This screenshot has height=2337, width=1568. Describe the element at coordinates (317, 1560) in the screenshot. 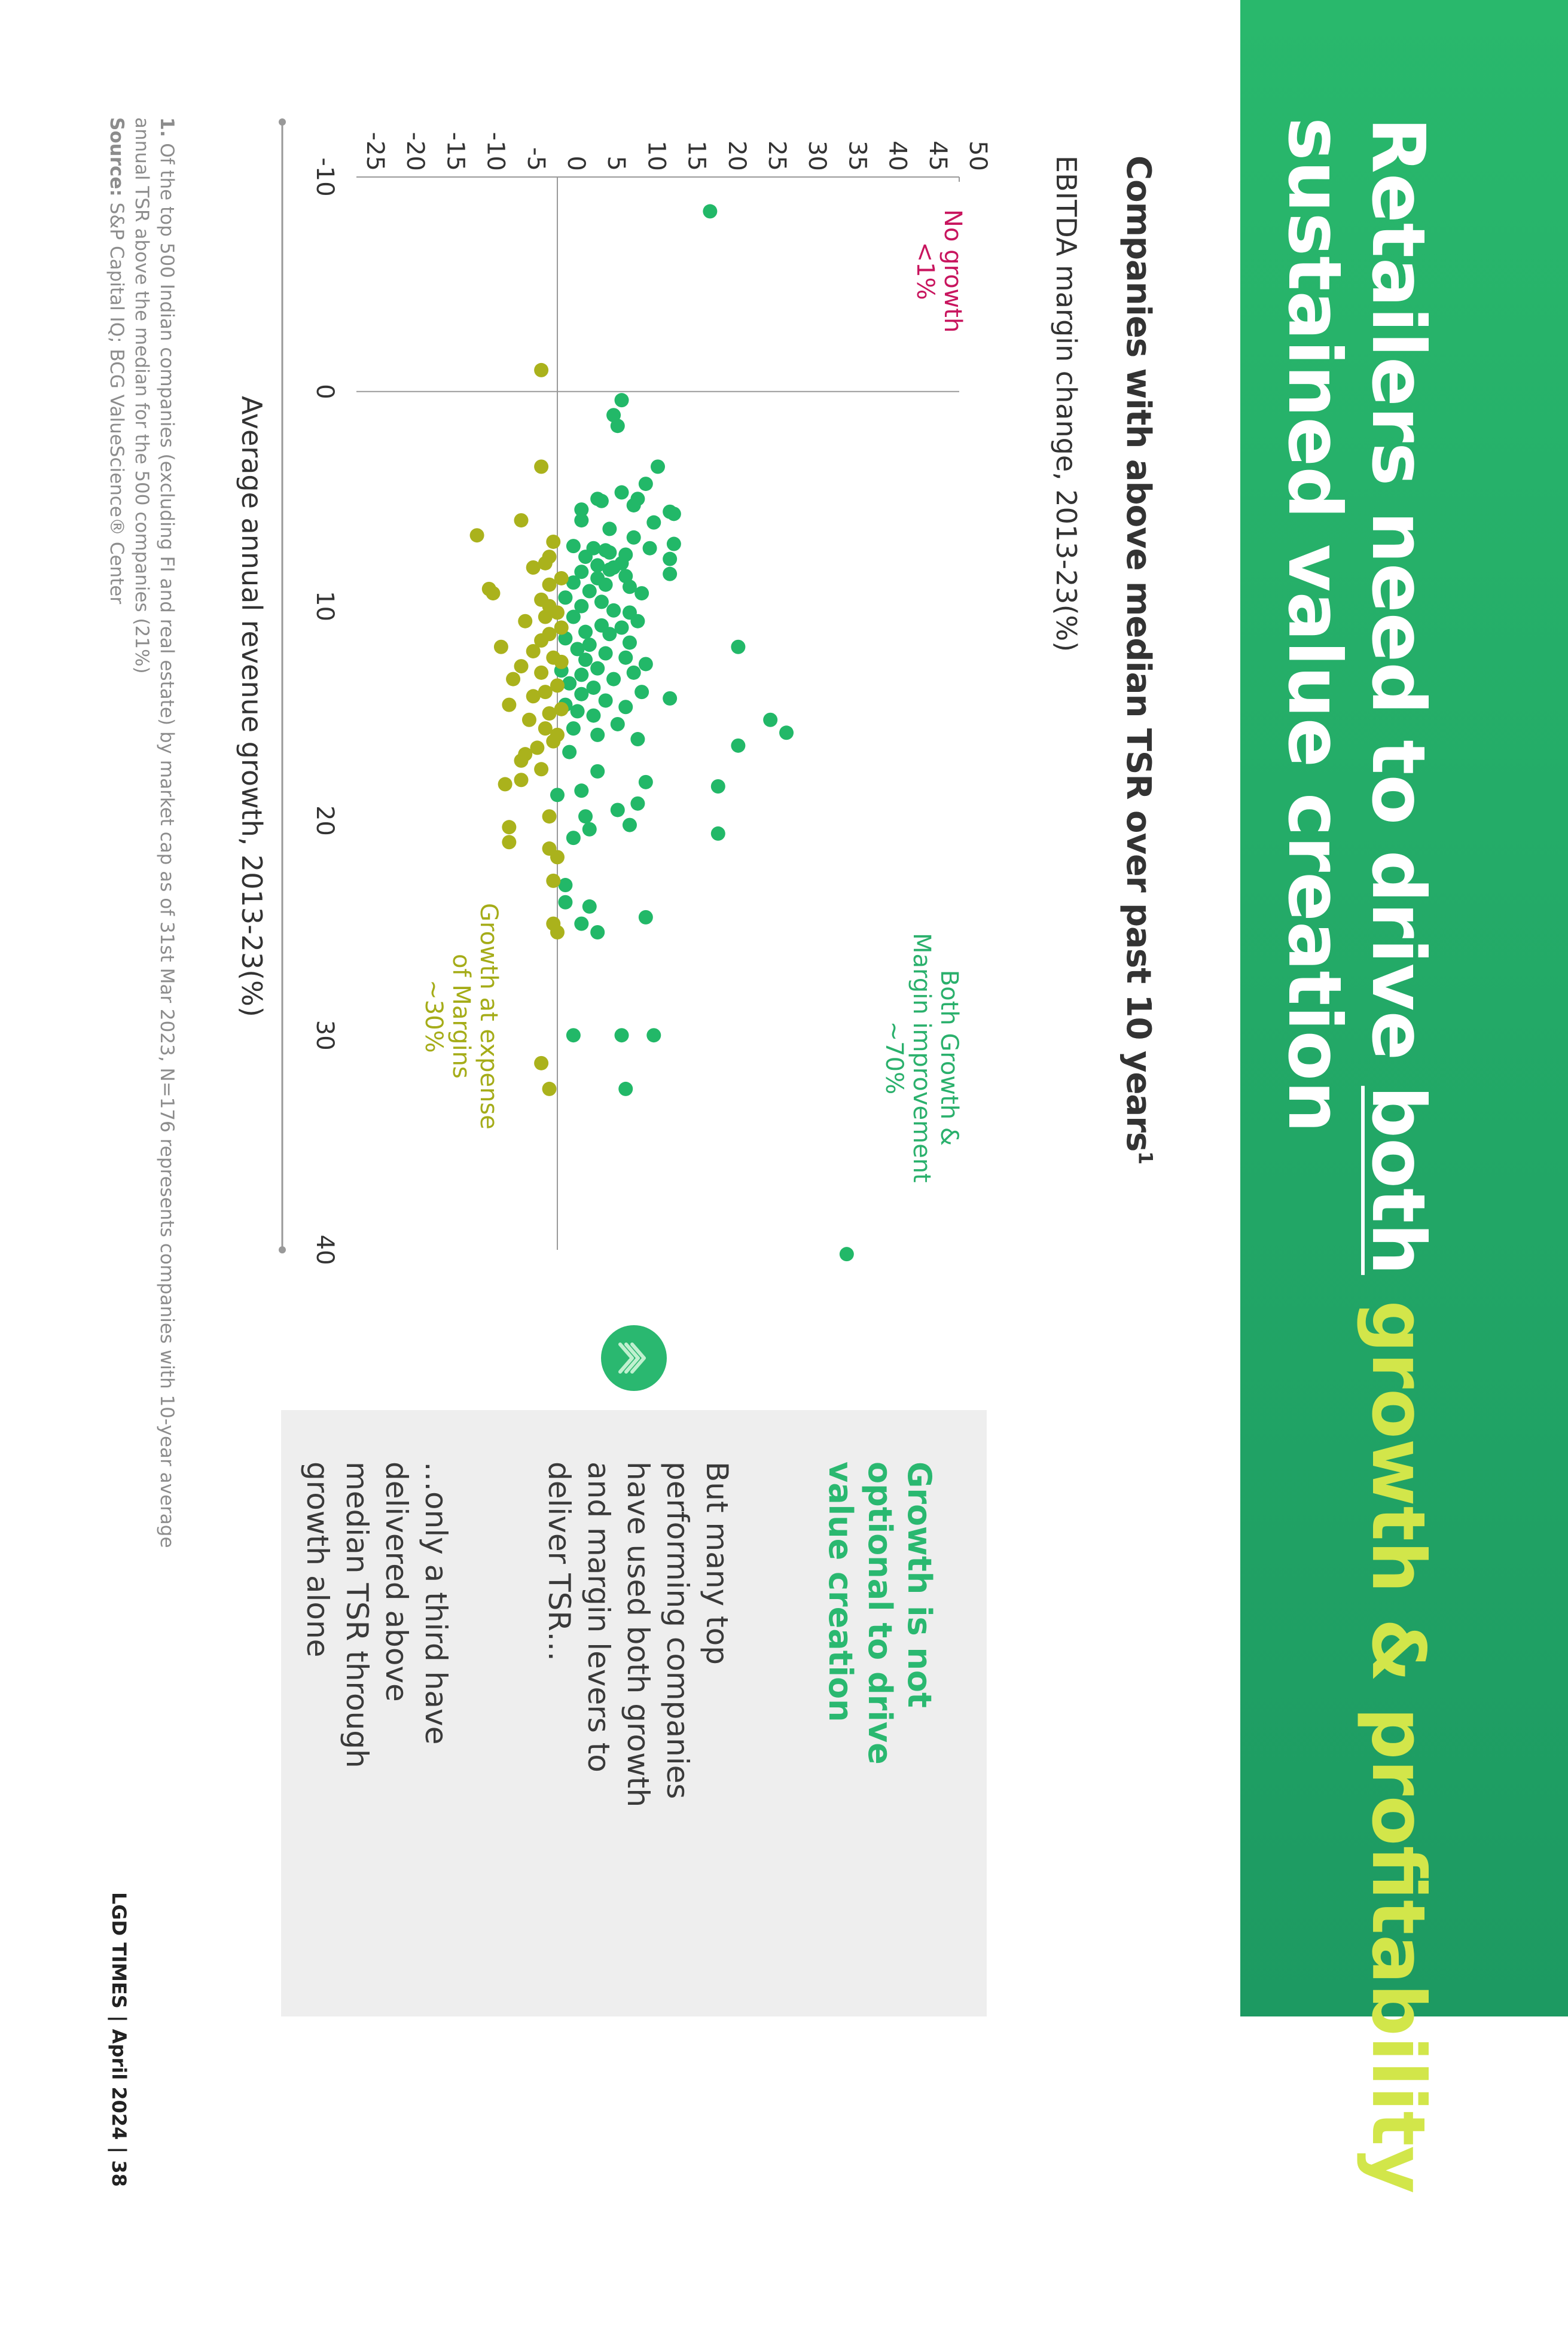

I see `box-body2-line-4: growth alone` at that location.